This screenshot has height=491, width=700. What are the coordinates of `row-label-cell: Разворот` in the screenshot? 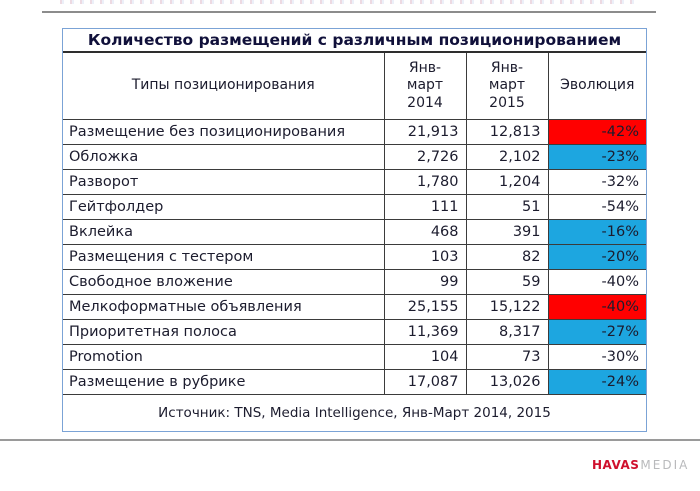 It's located at (223, 182).